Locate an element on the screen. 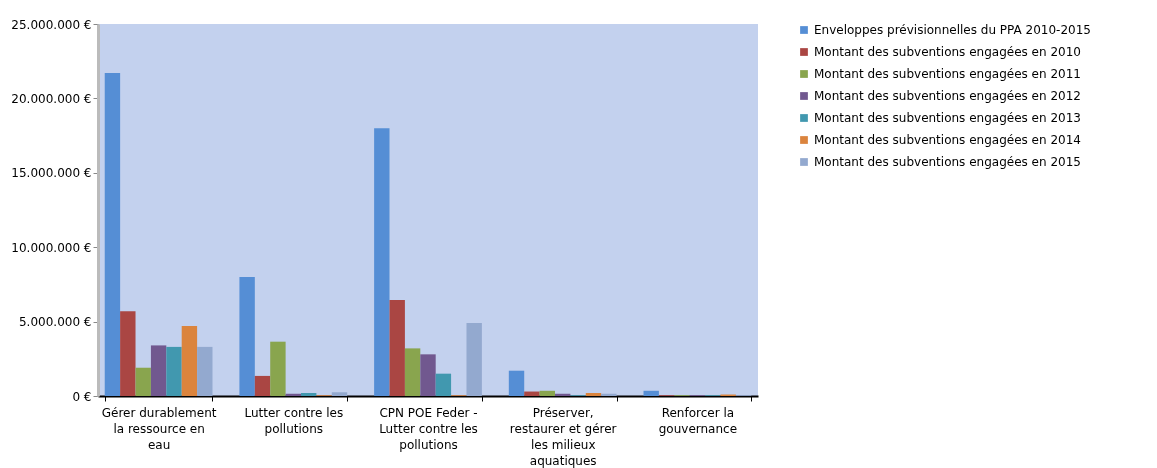 Image resolution: width=1157 pixels, height=468 pixels. x-tick-label: CPN POE Feder - Lutter contre les pollutions is located at coordinates (428, 428).